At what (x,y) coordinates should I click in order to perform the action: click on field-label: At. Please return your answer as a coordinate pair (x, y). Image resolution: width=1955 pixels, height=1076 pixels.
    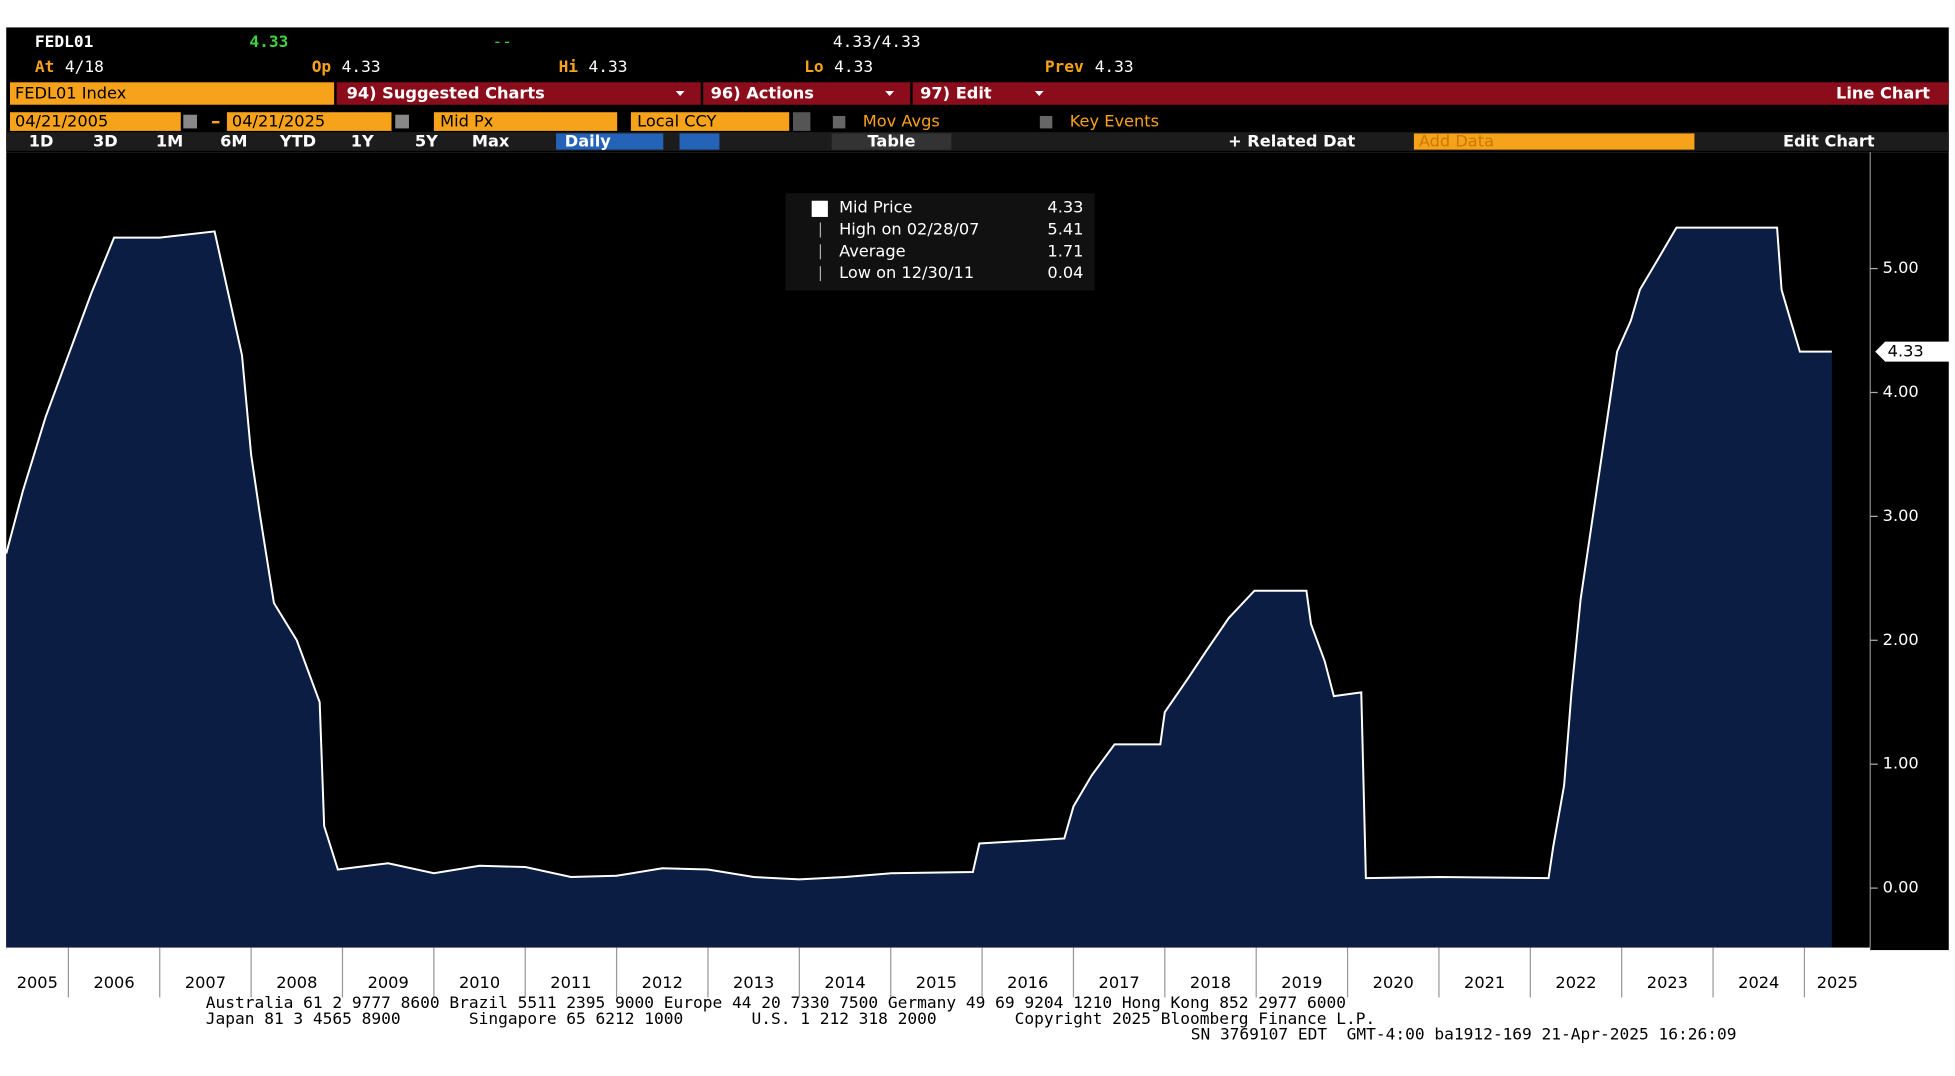
    Looking at the image, I should click on (45, 66).